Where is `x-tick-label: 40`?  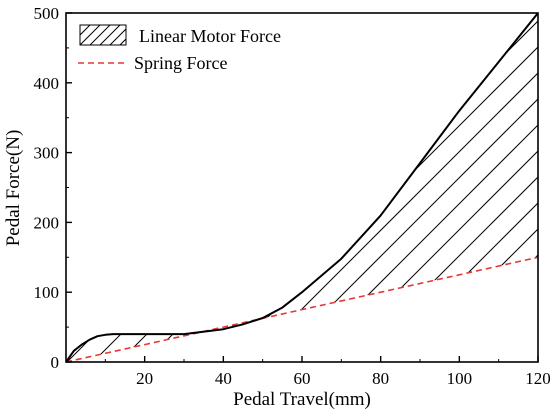
x-tick-label: 40 is located at coordinates (223, 378).